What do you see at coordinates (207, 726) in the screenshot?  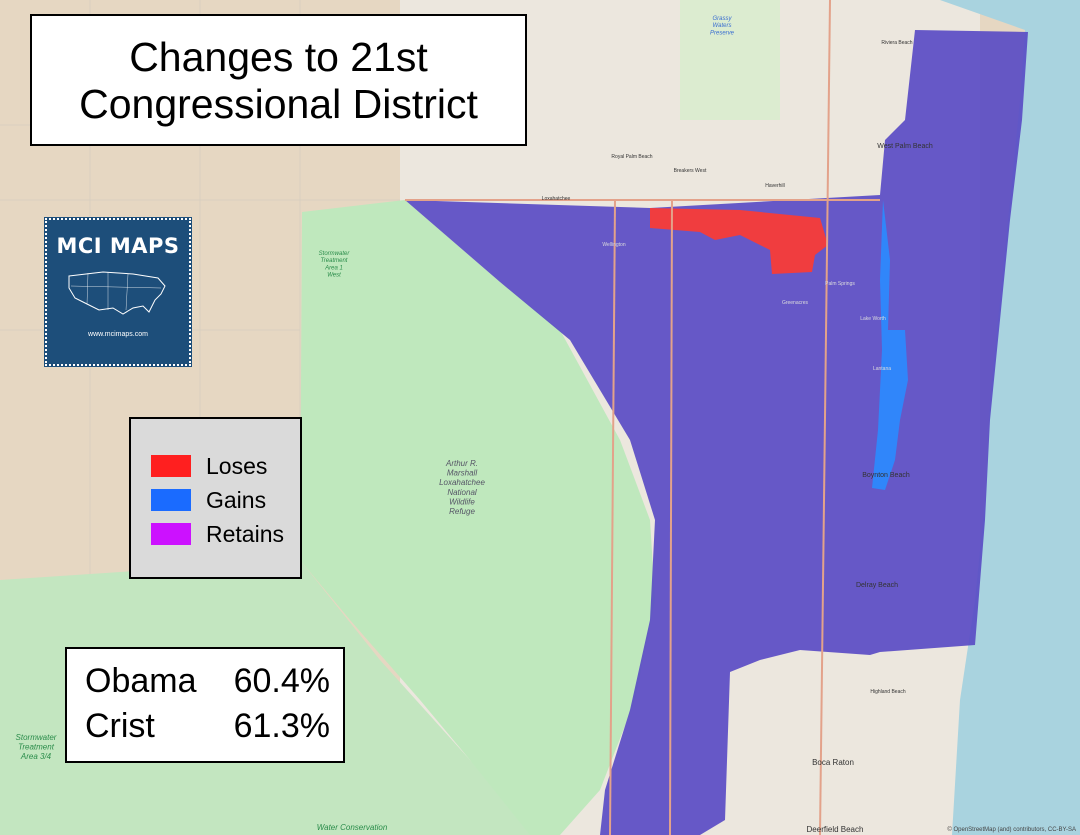 I see `stat-row-crist: Crist 61.3%` at bounding box center [207, 726].